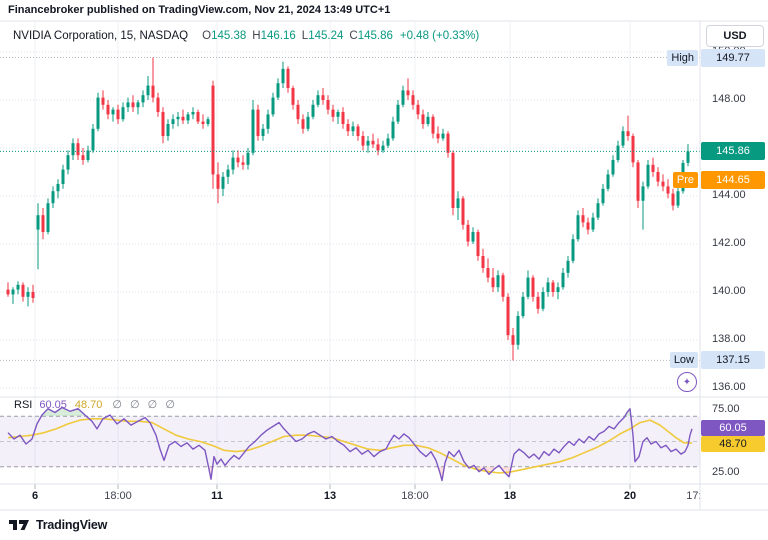 The height and width of the screenshot is (540, 768). I want to click on price-axis-tick: 148.00, so click(729, 99).